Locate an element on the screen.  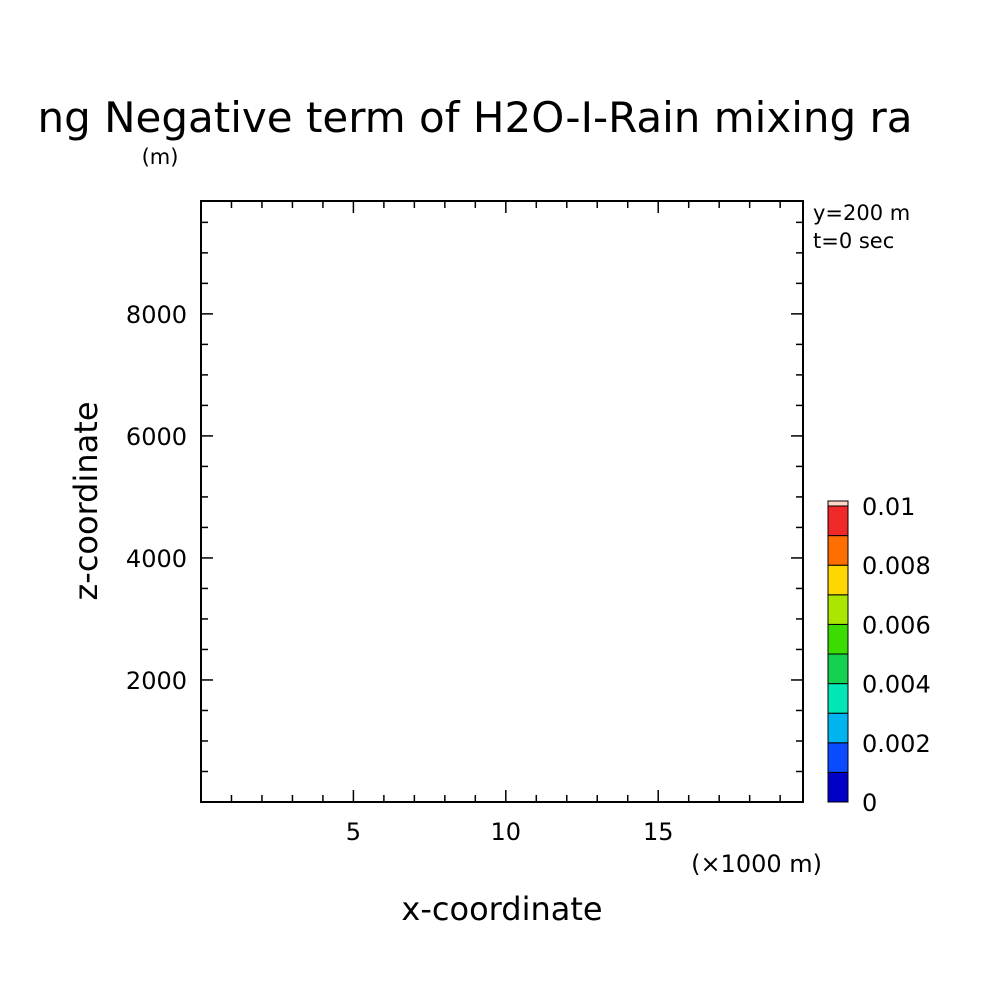
colorbar-tick-label: 0.004 is located at coordinates (896, 685).